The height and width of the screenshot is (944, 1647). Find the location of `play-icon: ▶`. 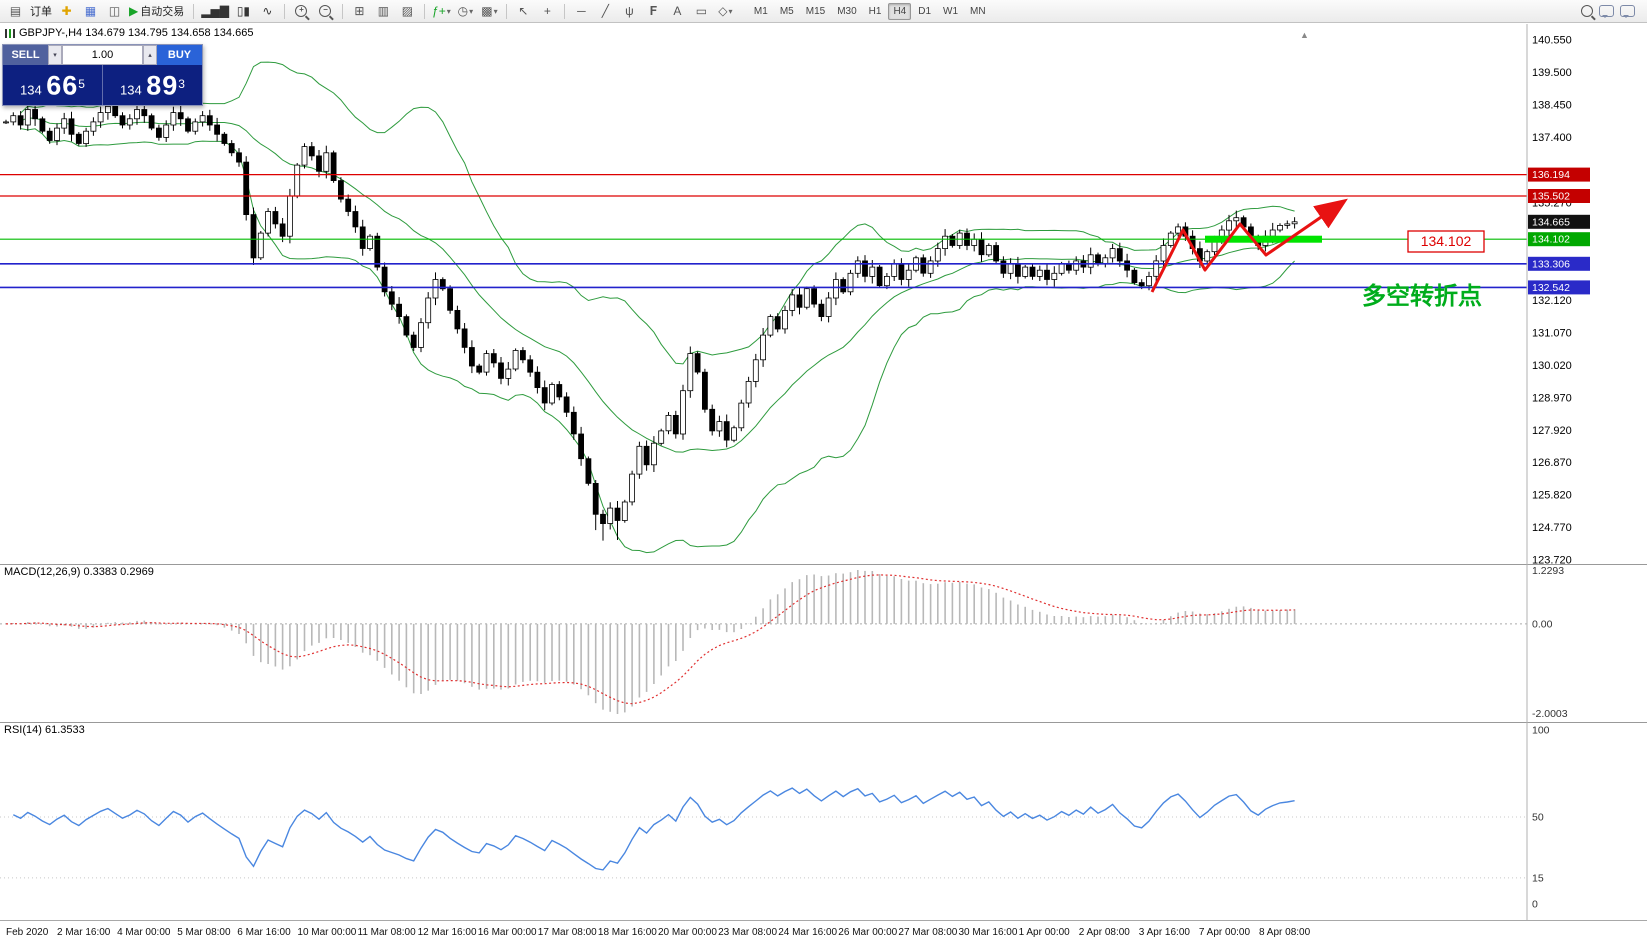

play-icon: ▶ is located at coordinates (134, 11).